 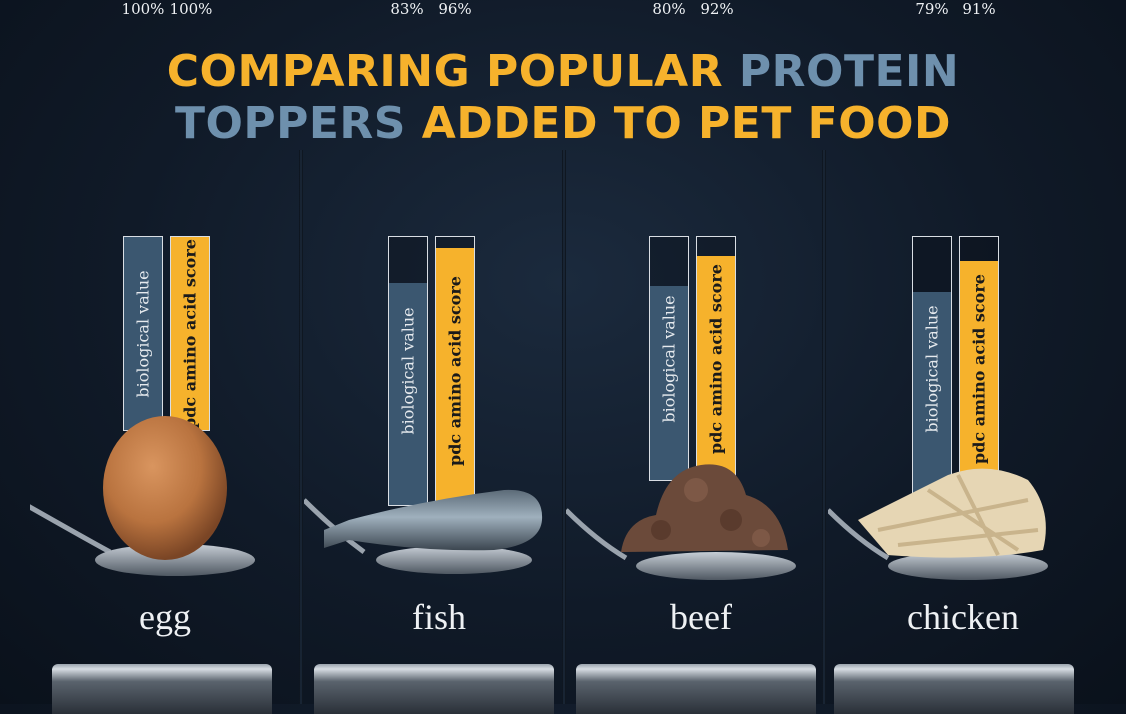 What do you see at coordinates (407, 9) in the screenshot?
I see `bio-value-label: 83%` at bounding box center [407, 9].